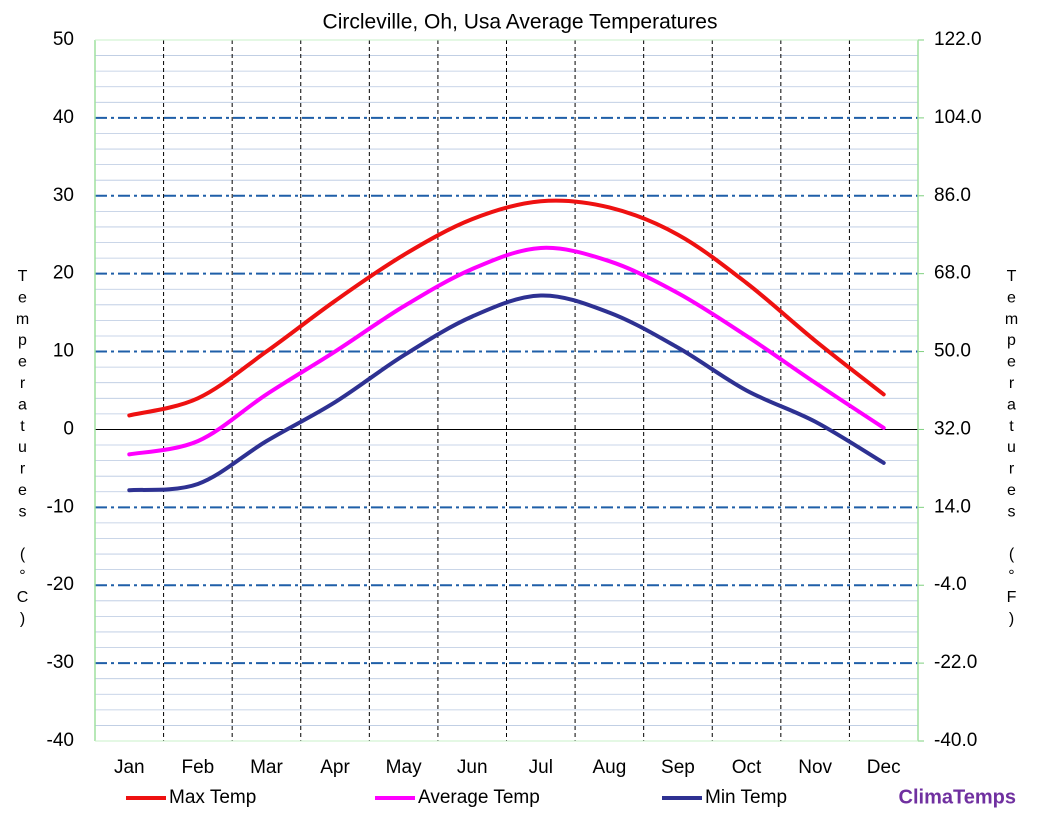 This screenshot has width=1037, height=821. Describe the element at coordinates (609, 767) in the screenshot. I see `x-tick-label: Aug` at that location.